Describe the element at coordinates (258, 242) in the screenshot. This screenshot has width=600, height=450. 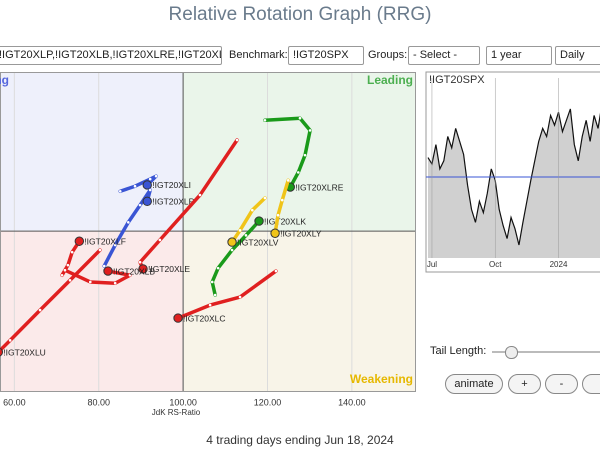
I see `series-label: !IGT20XLV` at that location.